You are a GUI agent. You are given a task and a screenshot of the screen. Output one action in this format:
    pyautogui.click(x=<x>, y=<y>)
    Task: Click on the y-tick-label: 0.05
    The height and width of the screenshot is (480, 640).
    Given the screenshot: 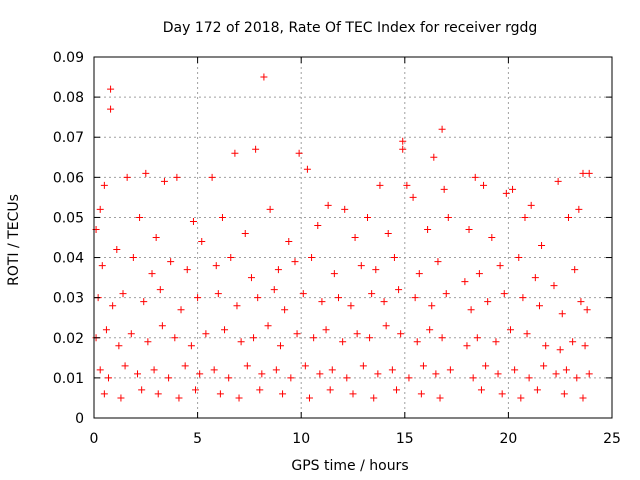 What is the action you would take?
    pyautogui.click(x=68, y=218)
    